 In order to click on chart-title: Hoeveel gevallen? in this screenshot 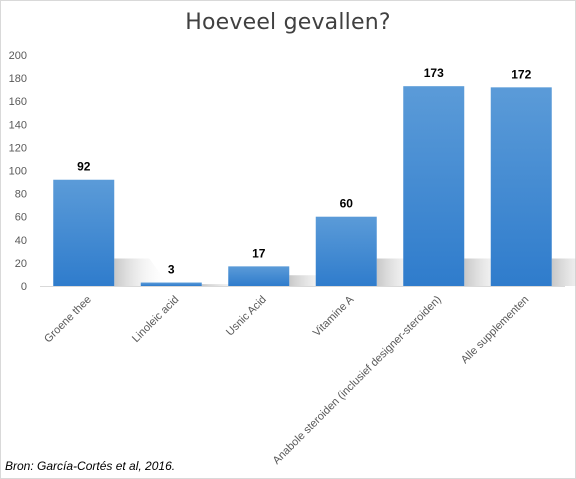, I will do `click(288, 22)`.